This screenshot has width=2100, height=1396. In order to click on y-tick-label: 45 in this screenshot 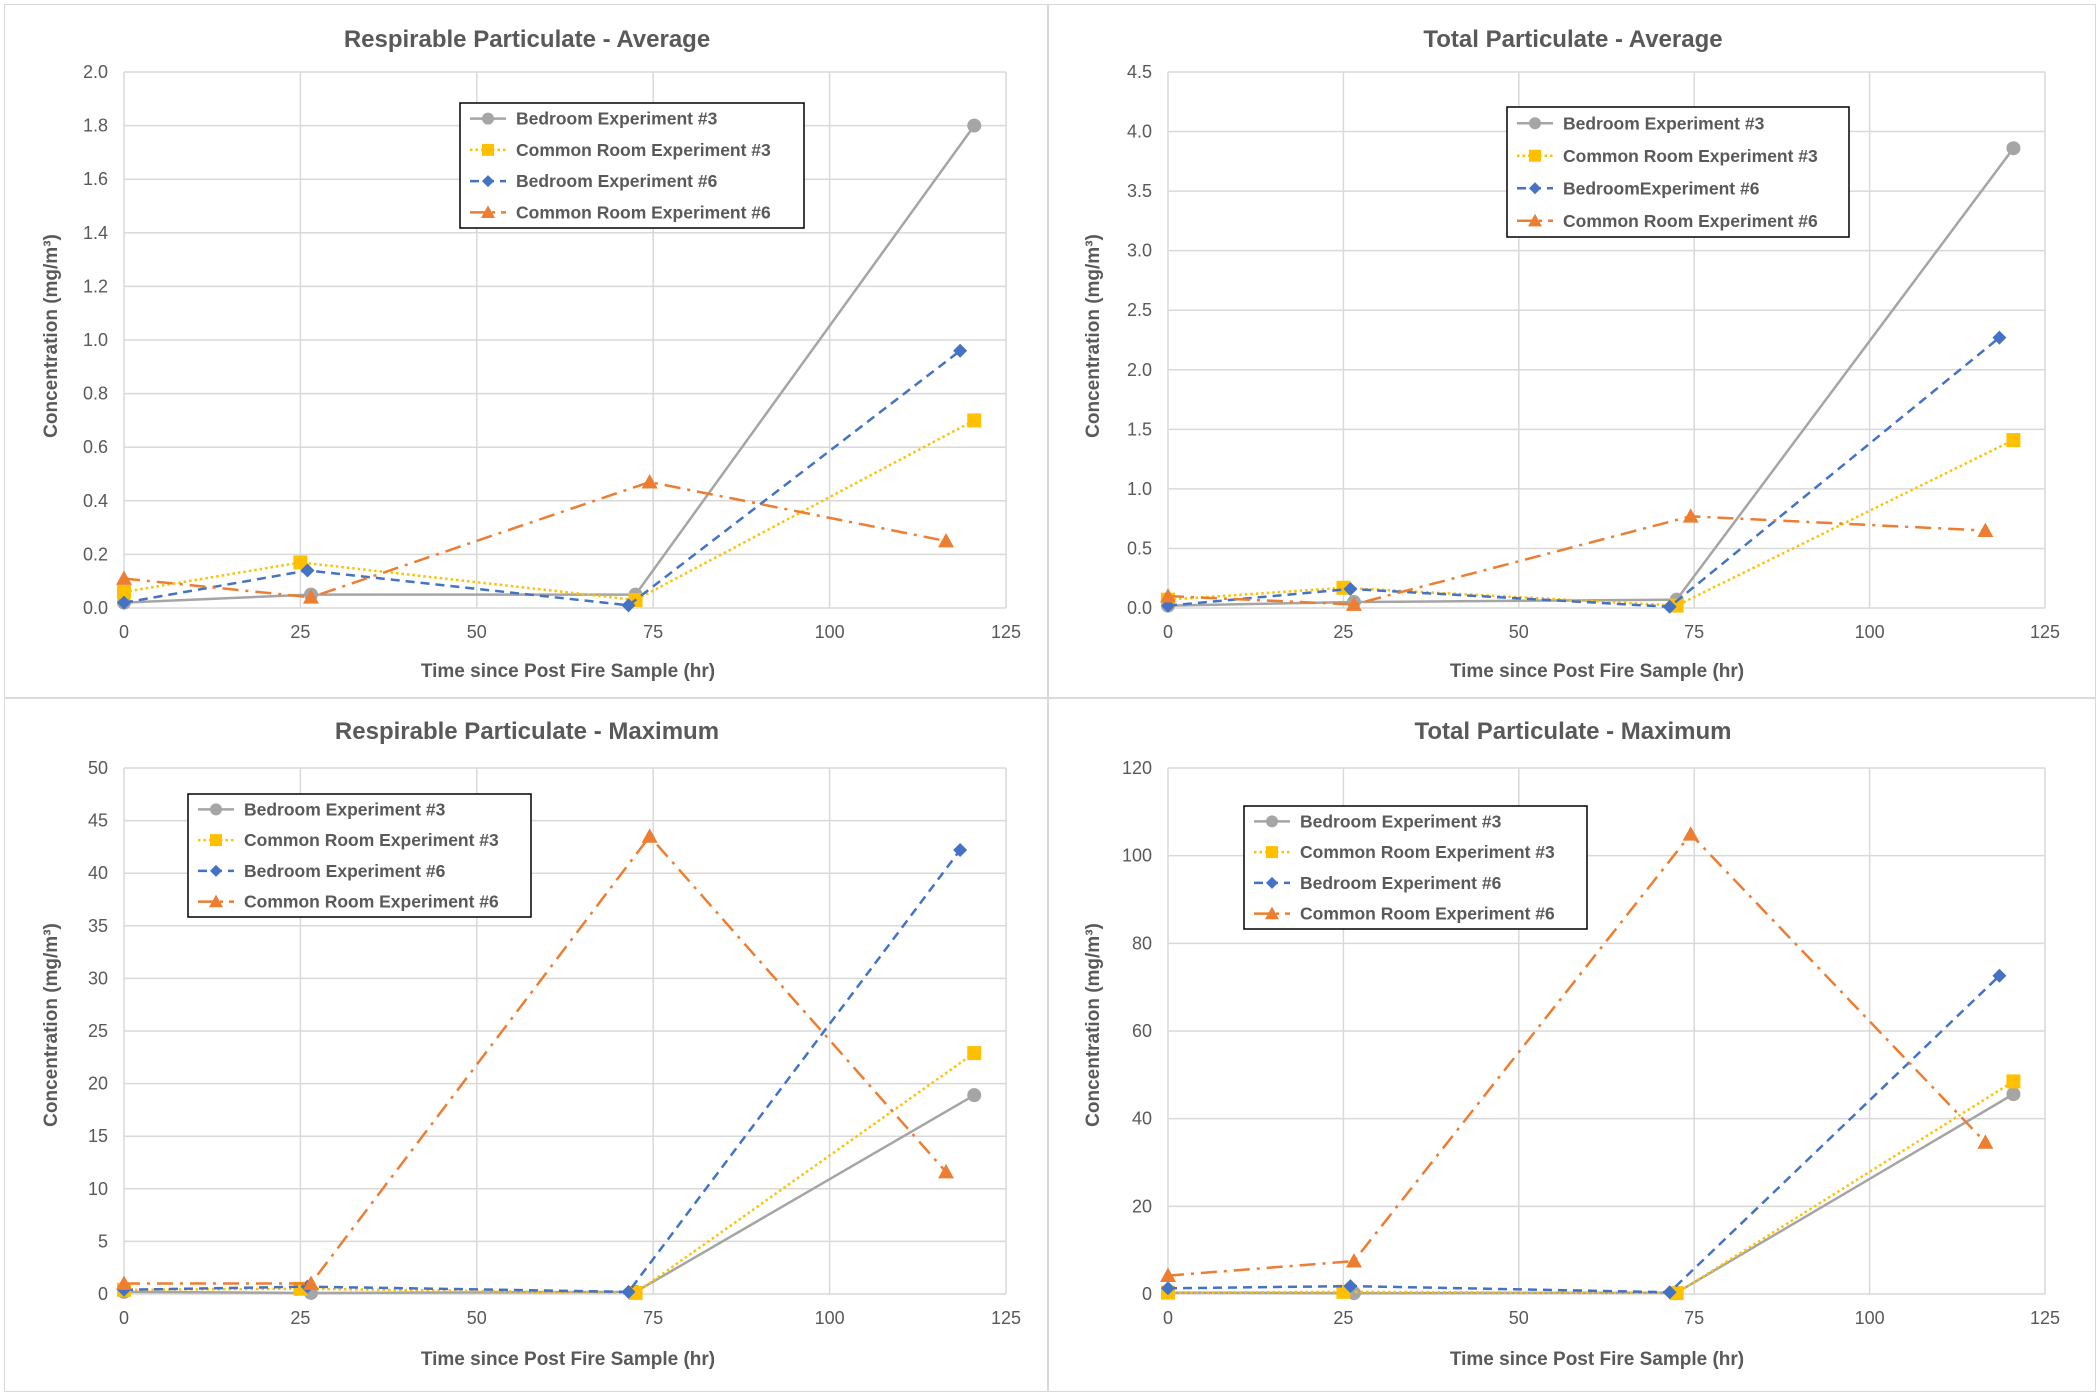, I will do `click(98, 821)`.